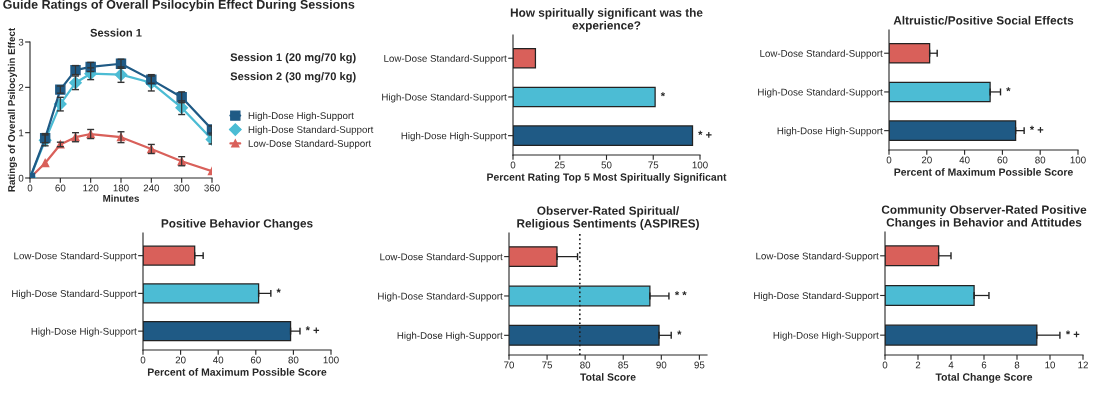 This screenshot has height=396, width=1110. I want to click on y-axis-title: Ratings of Overall Psilocybin Effect, so click(12, 109).